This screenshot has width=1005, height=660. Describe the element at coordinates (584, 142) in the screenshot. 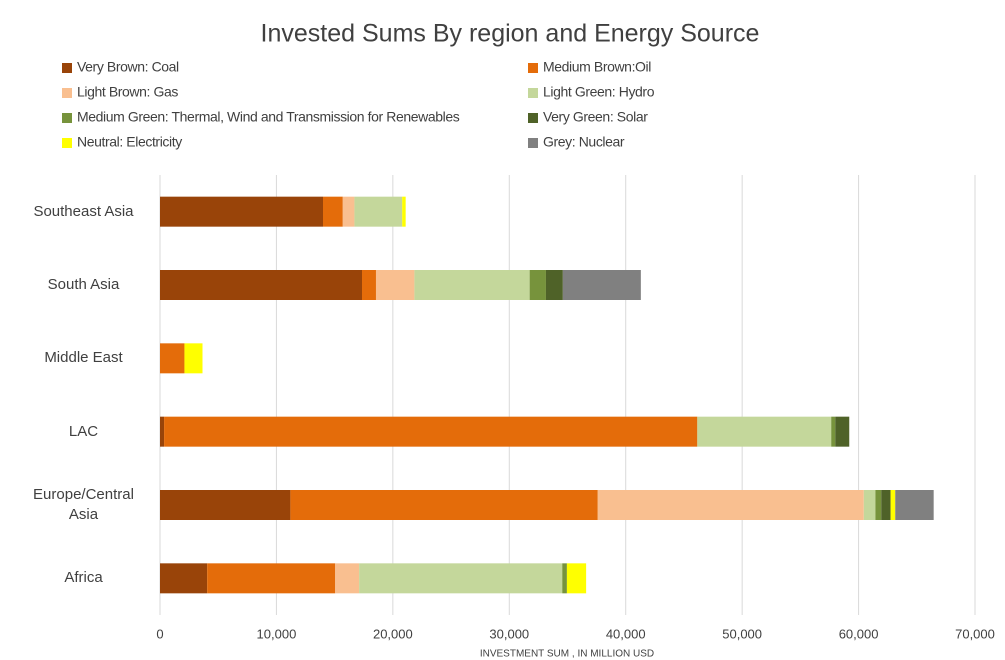

I see `legend-label: Grey: Nuclear` at that location.